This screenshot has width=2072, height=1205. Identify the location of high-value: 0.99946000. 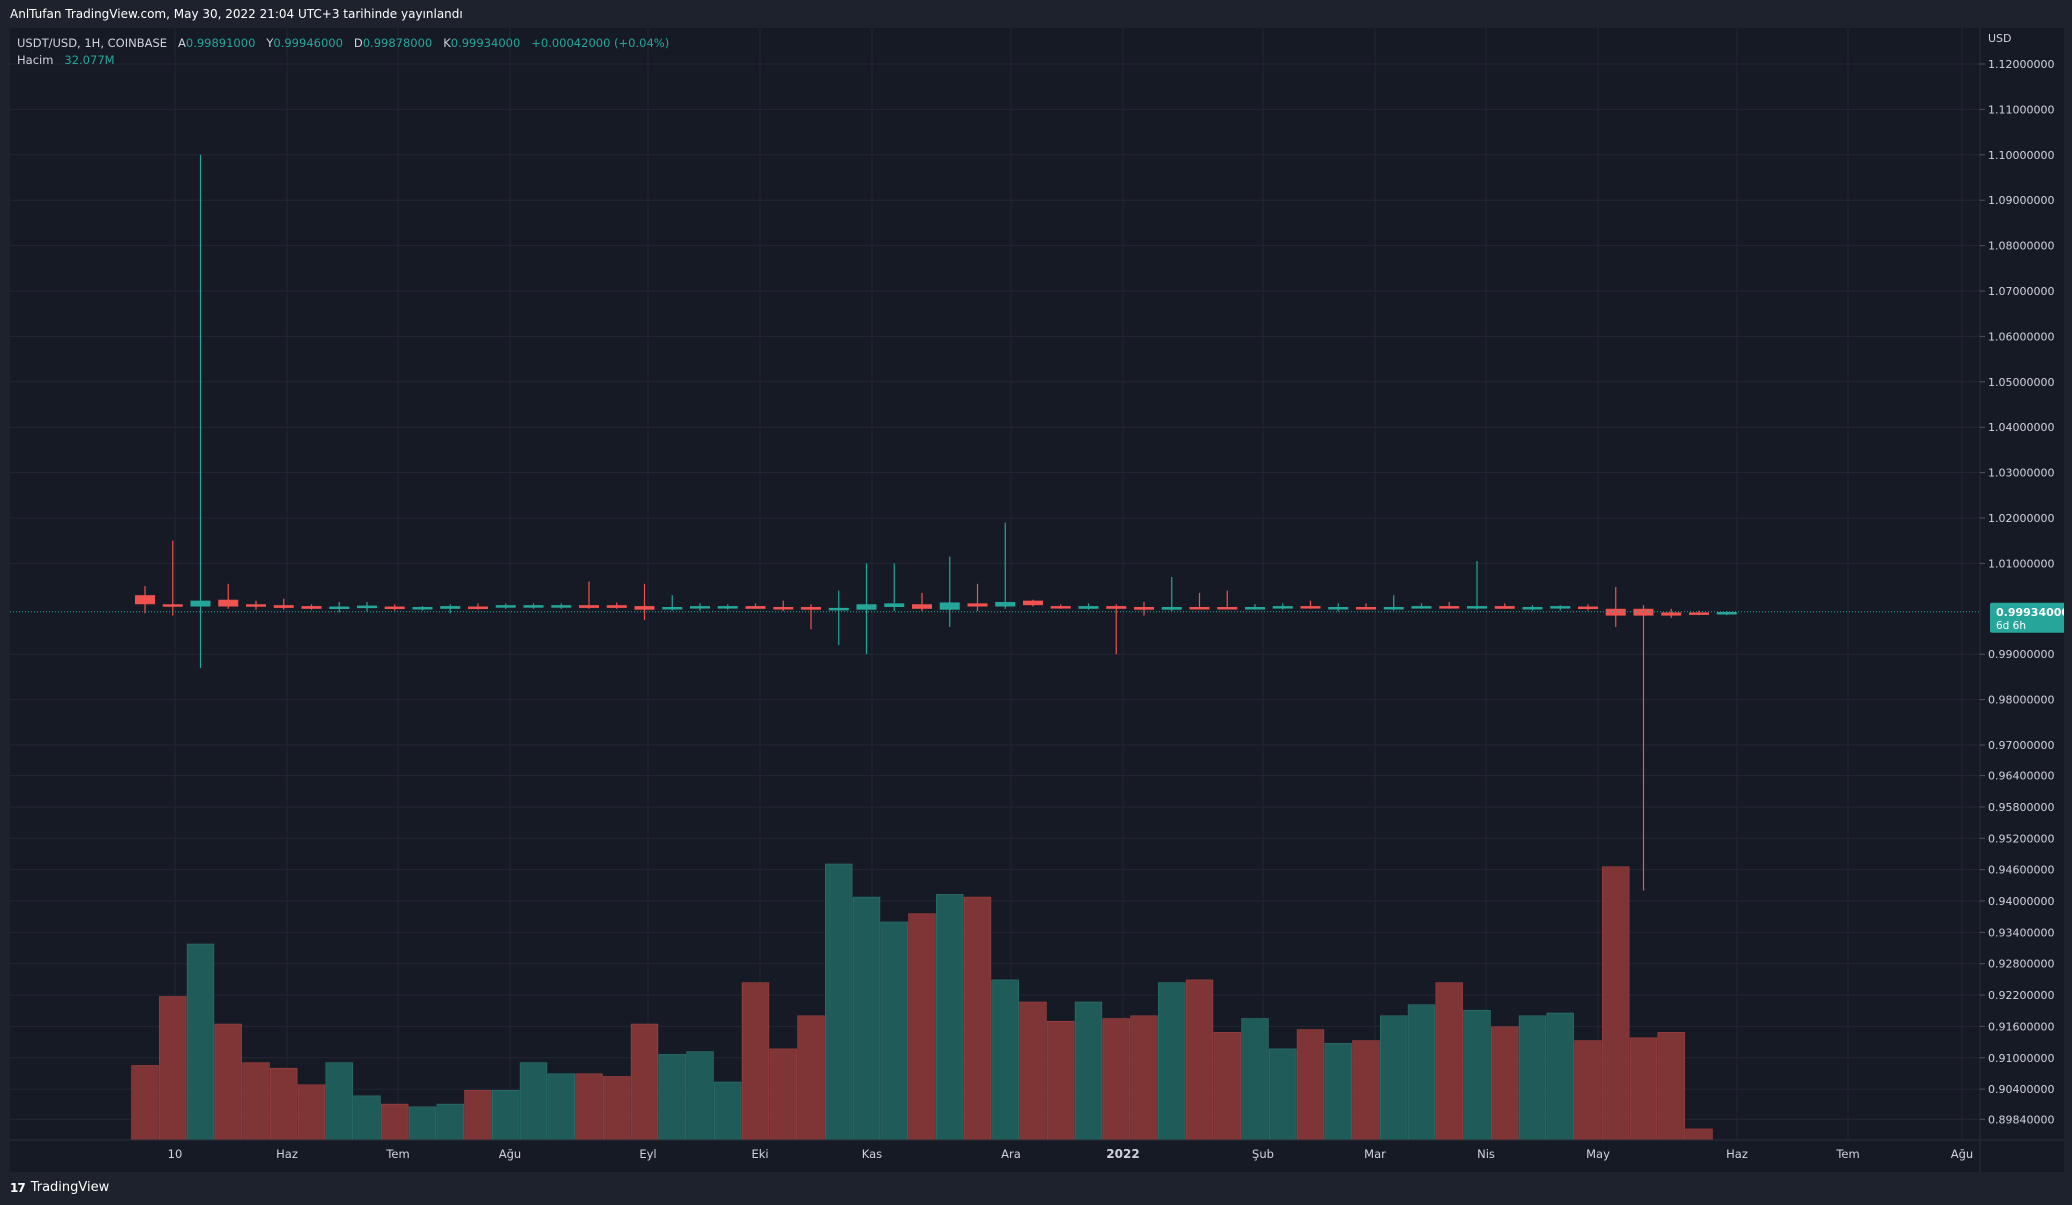
(308, 43).